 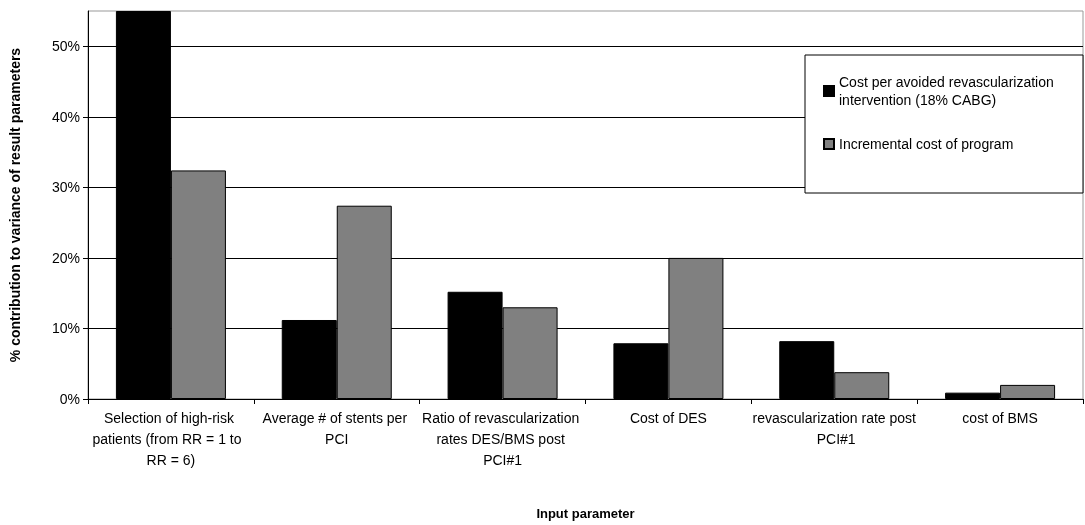 I want to click on y-tick-label: 20%, so click(x=65, y=257).